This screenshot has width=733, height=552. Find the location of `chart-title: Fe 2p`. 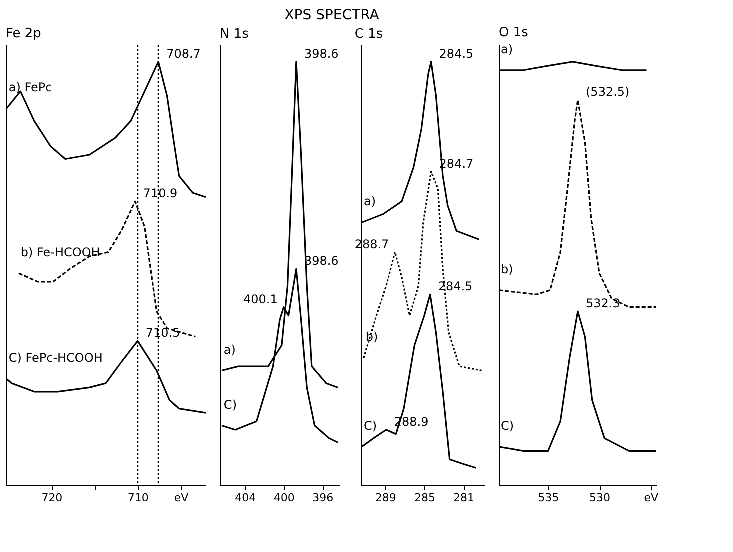

chart-title: Fe 2p is located at coordinates (24, 34).